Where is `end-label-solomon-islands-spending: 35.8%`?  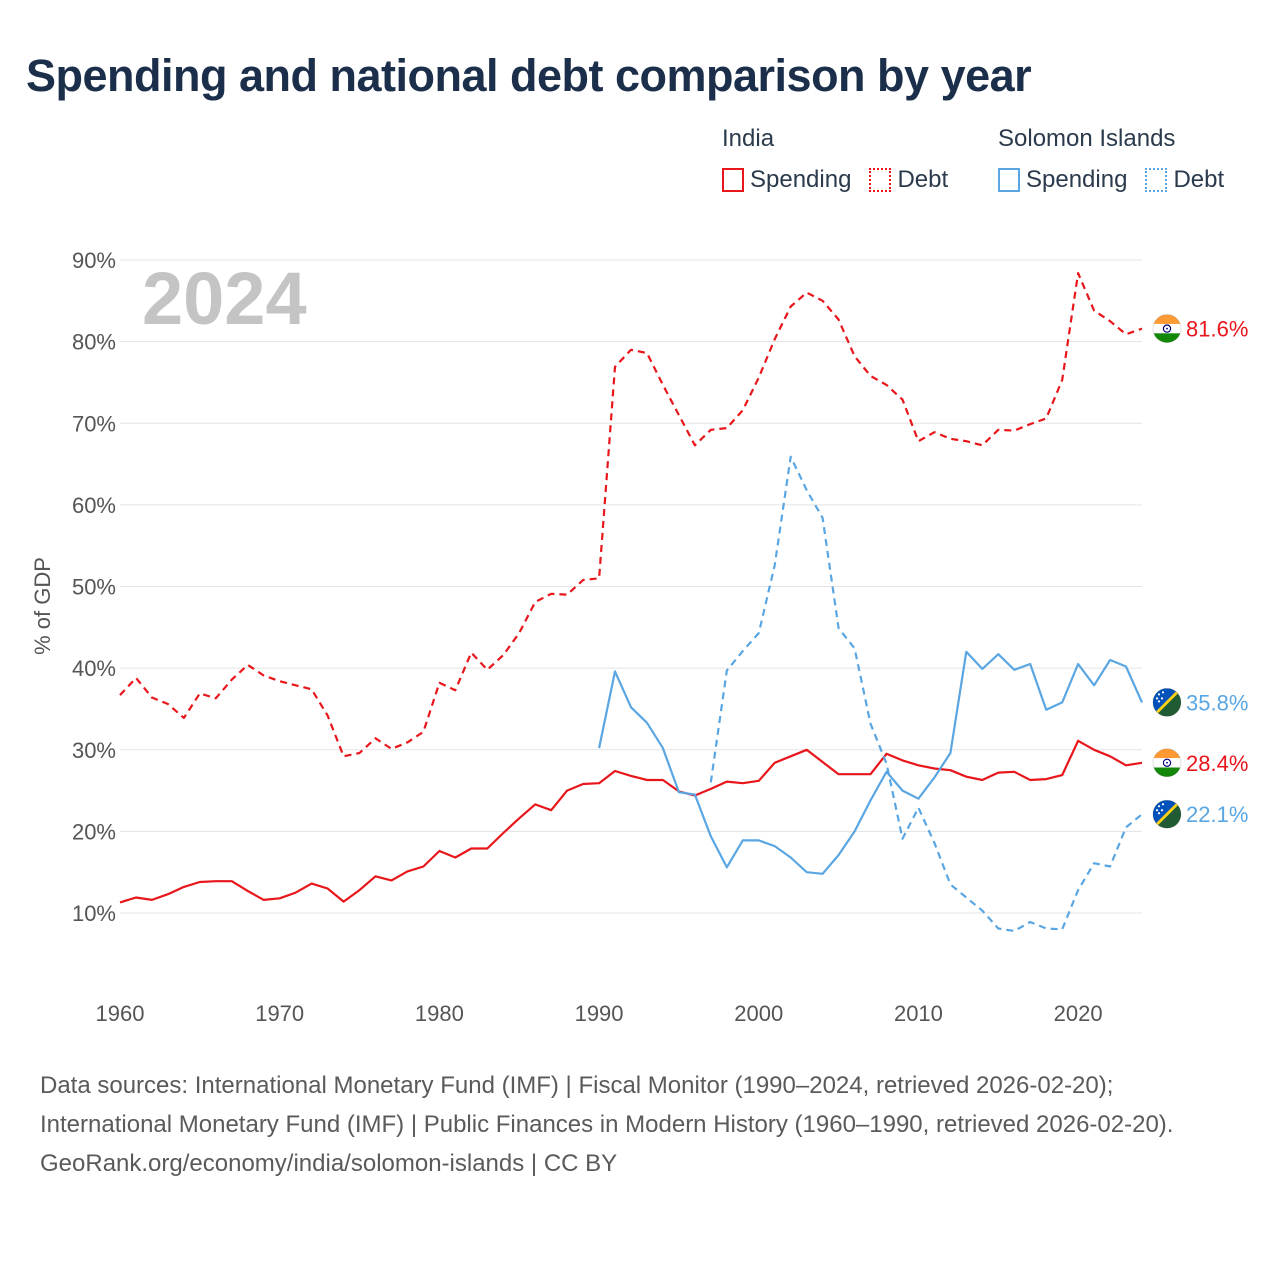 end-label-solomon-islands-spending: 35.8% is located at coordinates (1200, 702).